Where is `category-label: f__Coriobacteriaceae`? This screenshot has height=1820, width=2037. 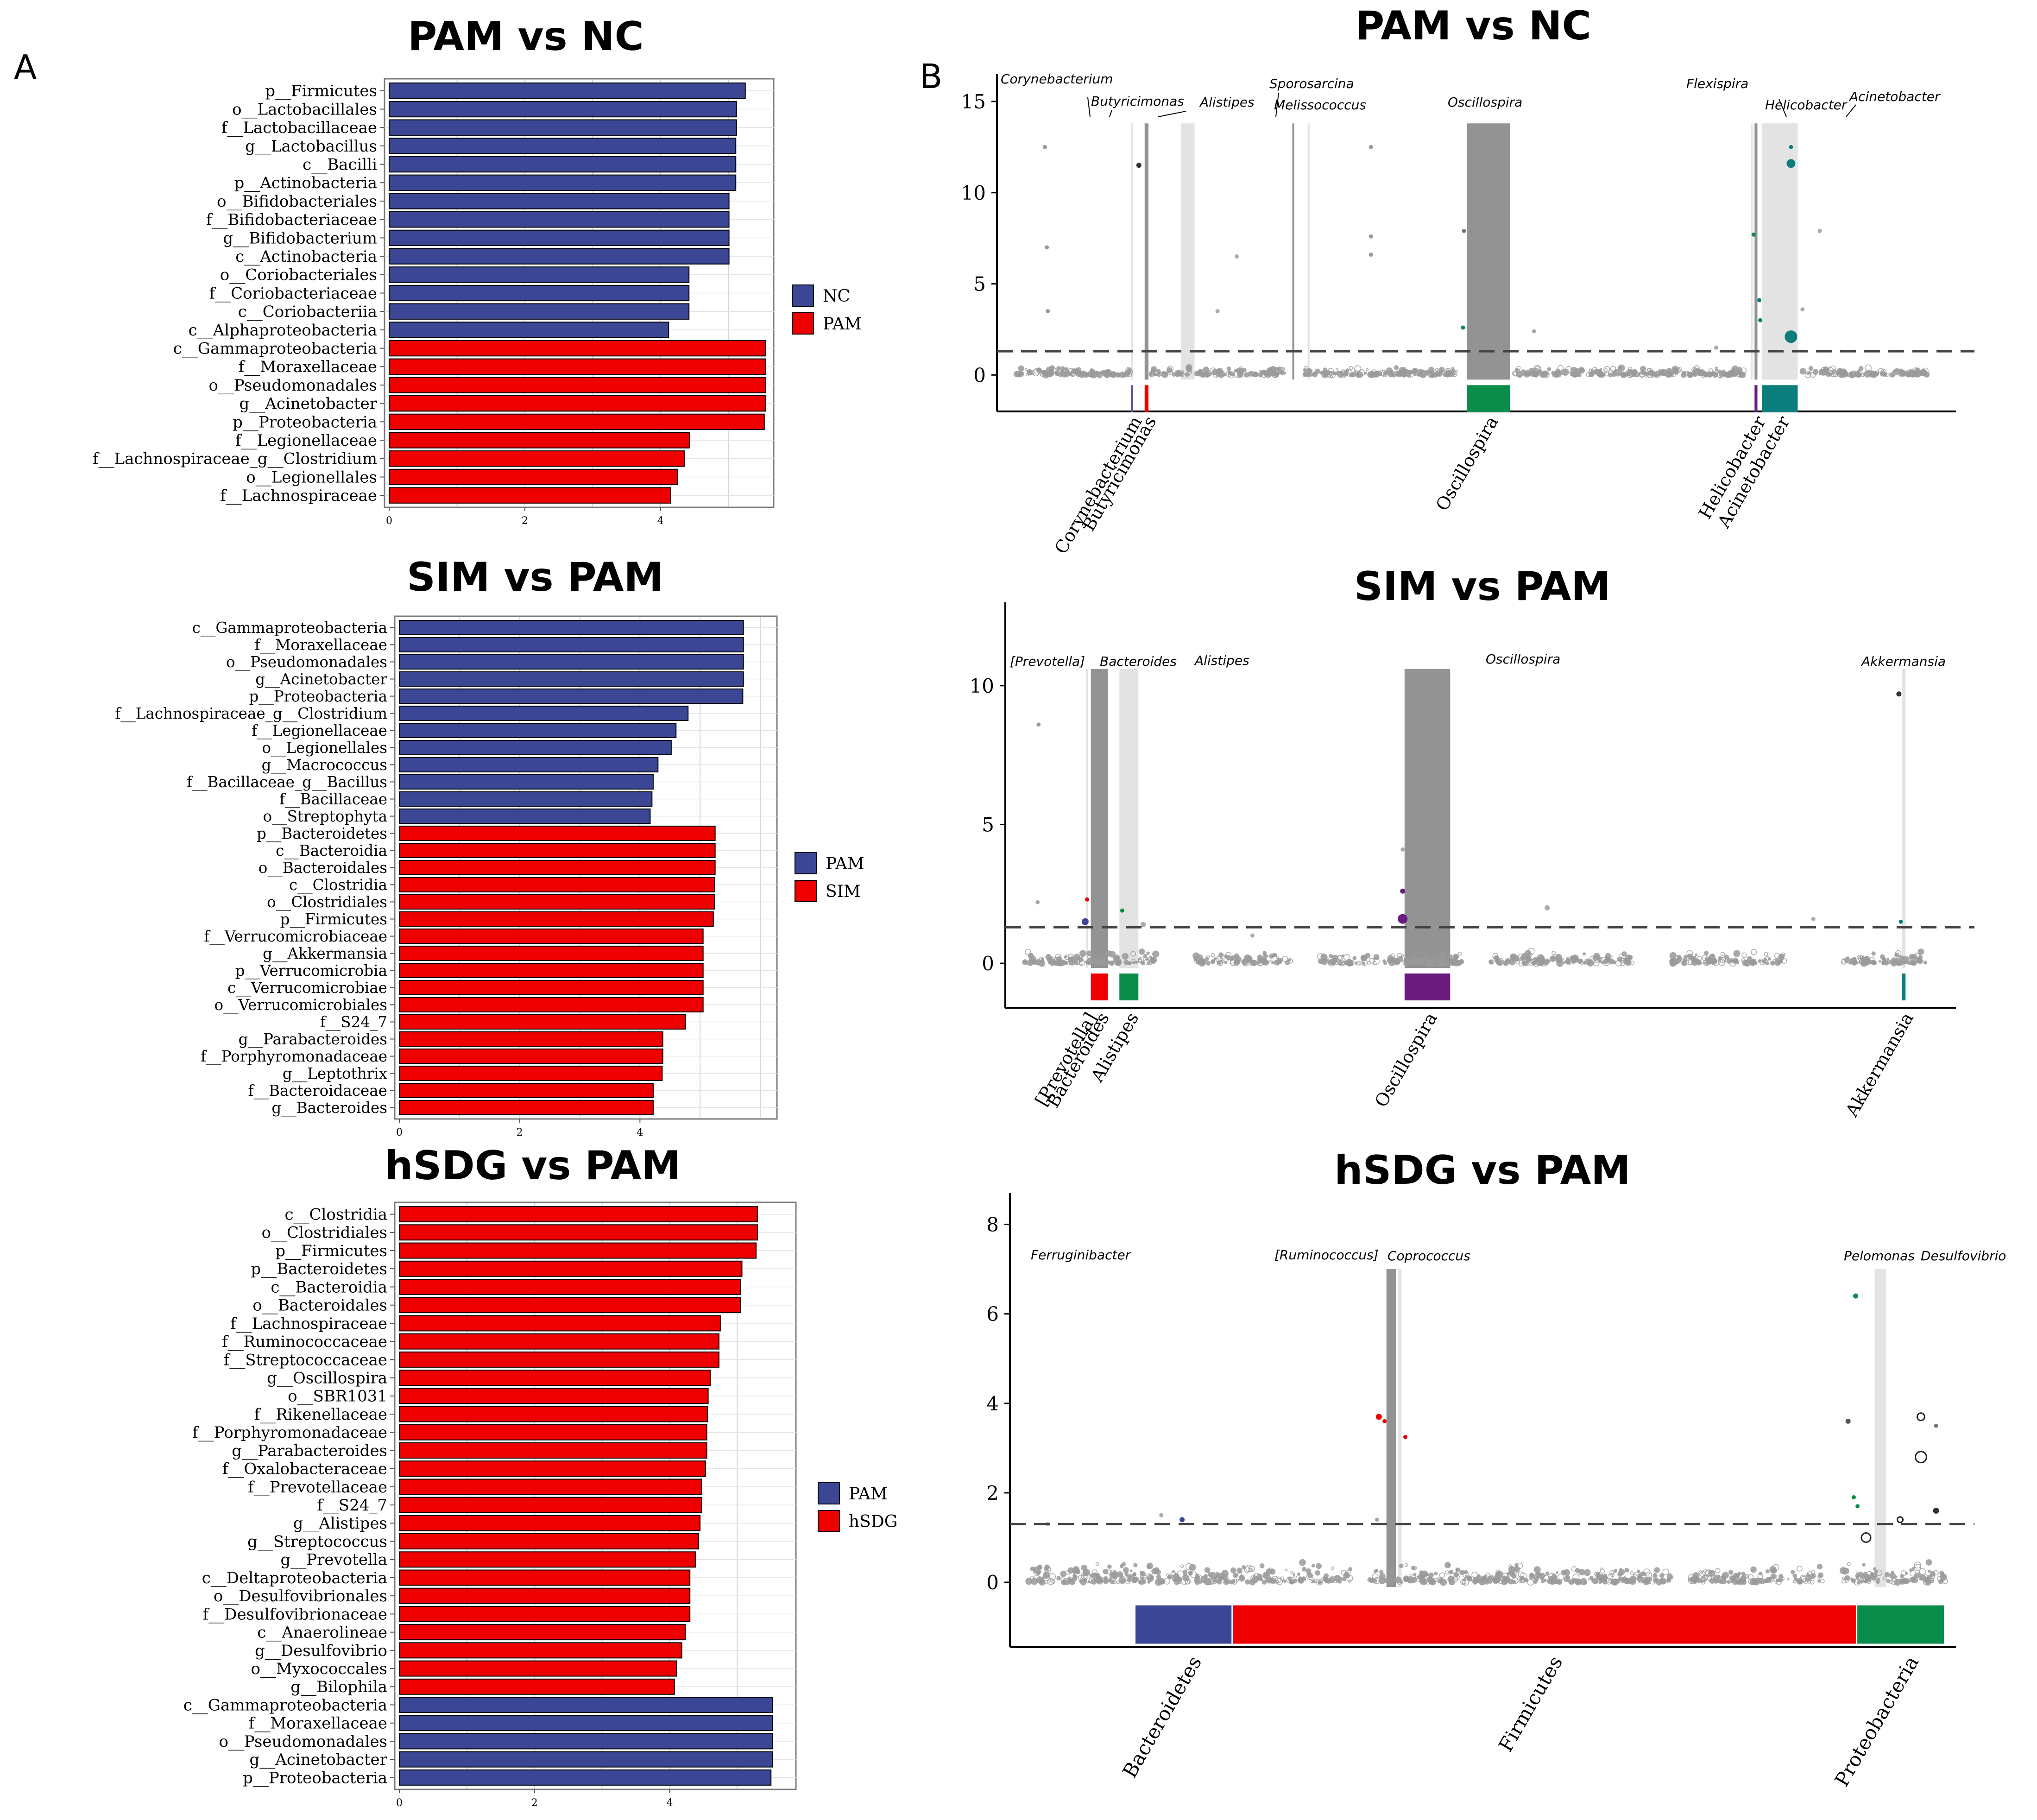
category-label: f__Coriobacteriaceae is located at coordinates (293, 293).